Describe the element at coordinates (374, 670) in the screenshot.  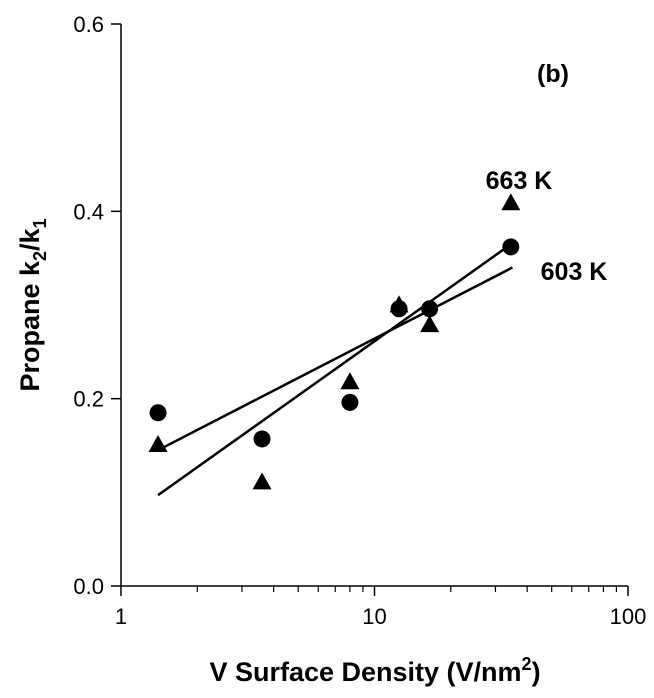
I see `x-axis-title: V Surface Density (V/nm2)` at that location.